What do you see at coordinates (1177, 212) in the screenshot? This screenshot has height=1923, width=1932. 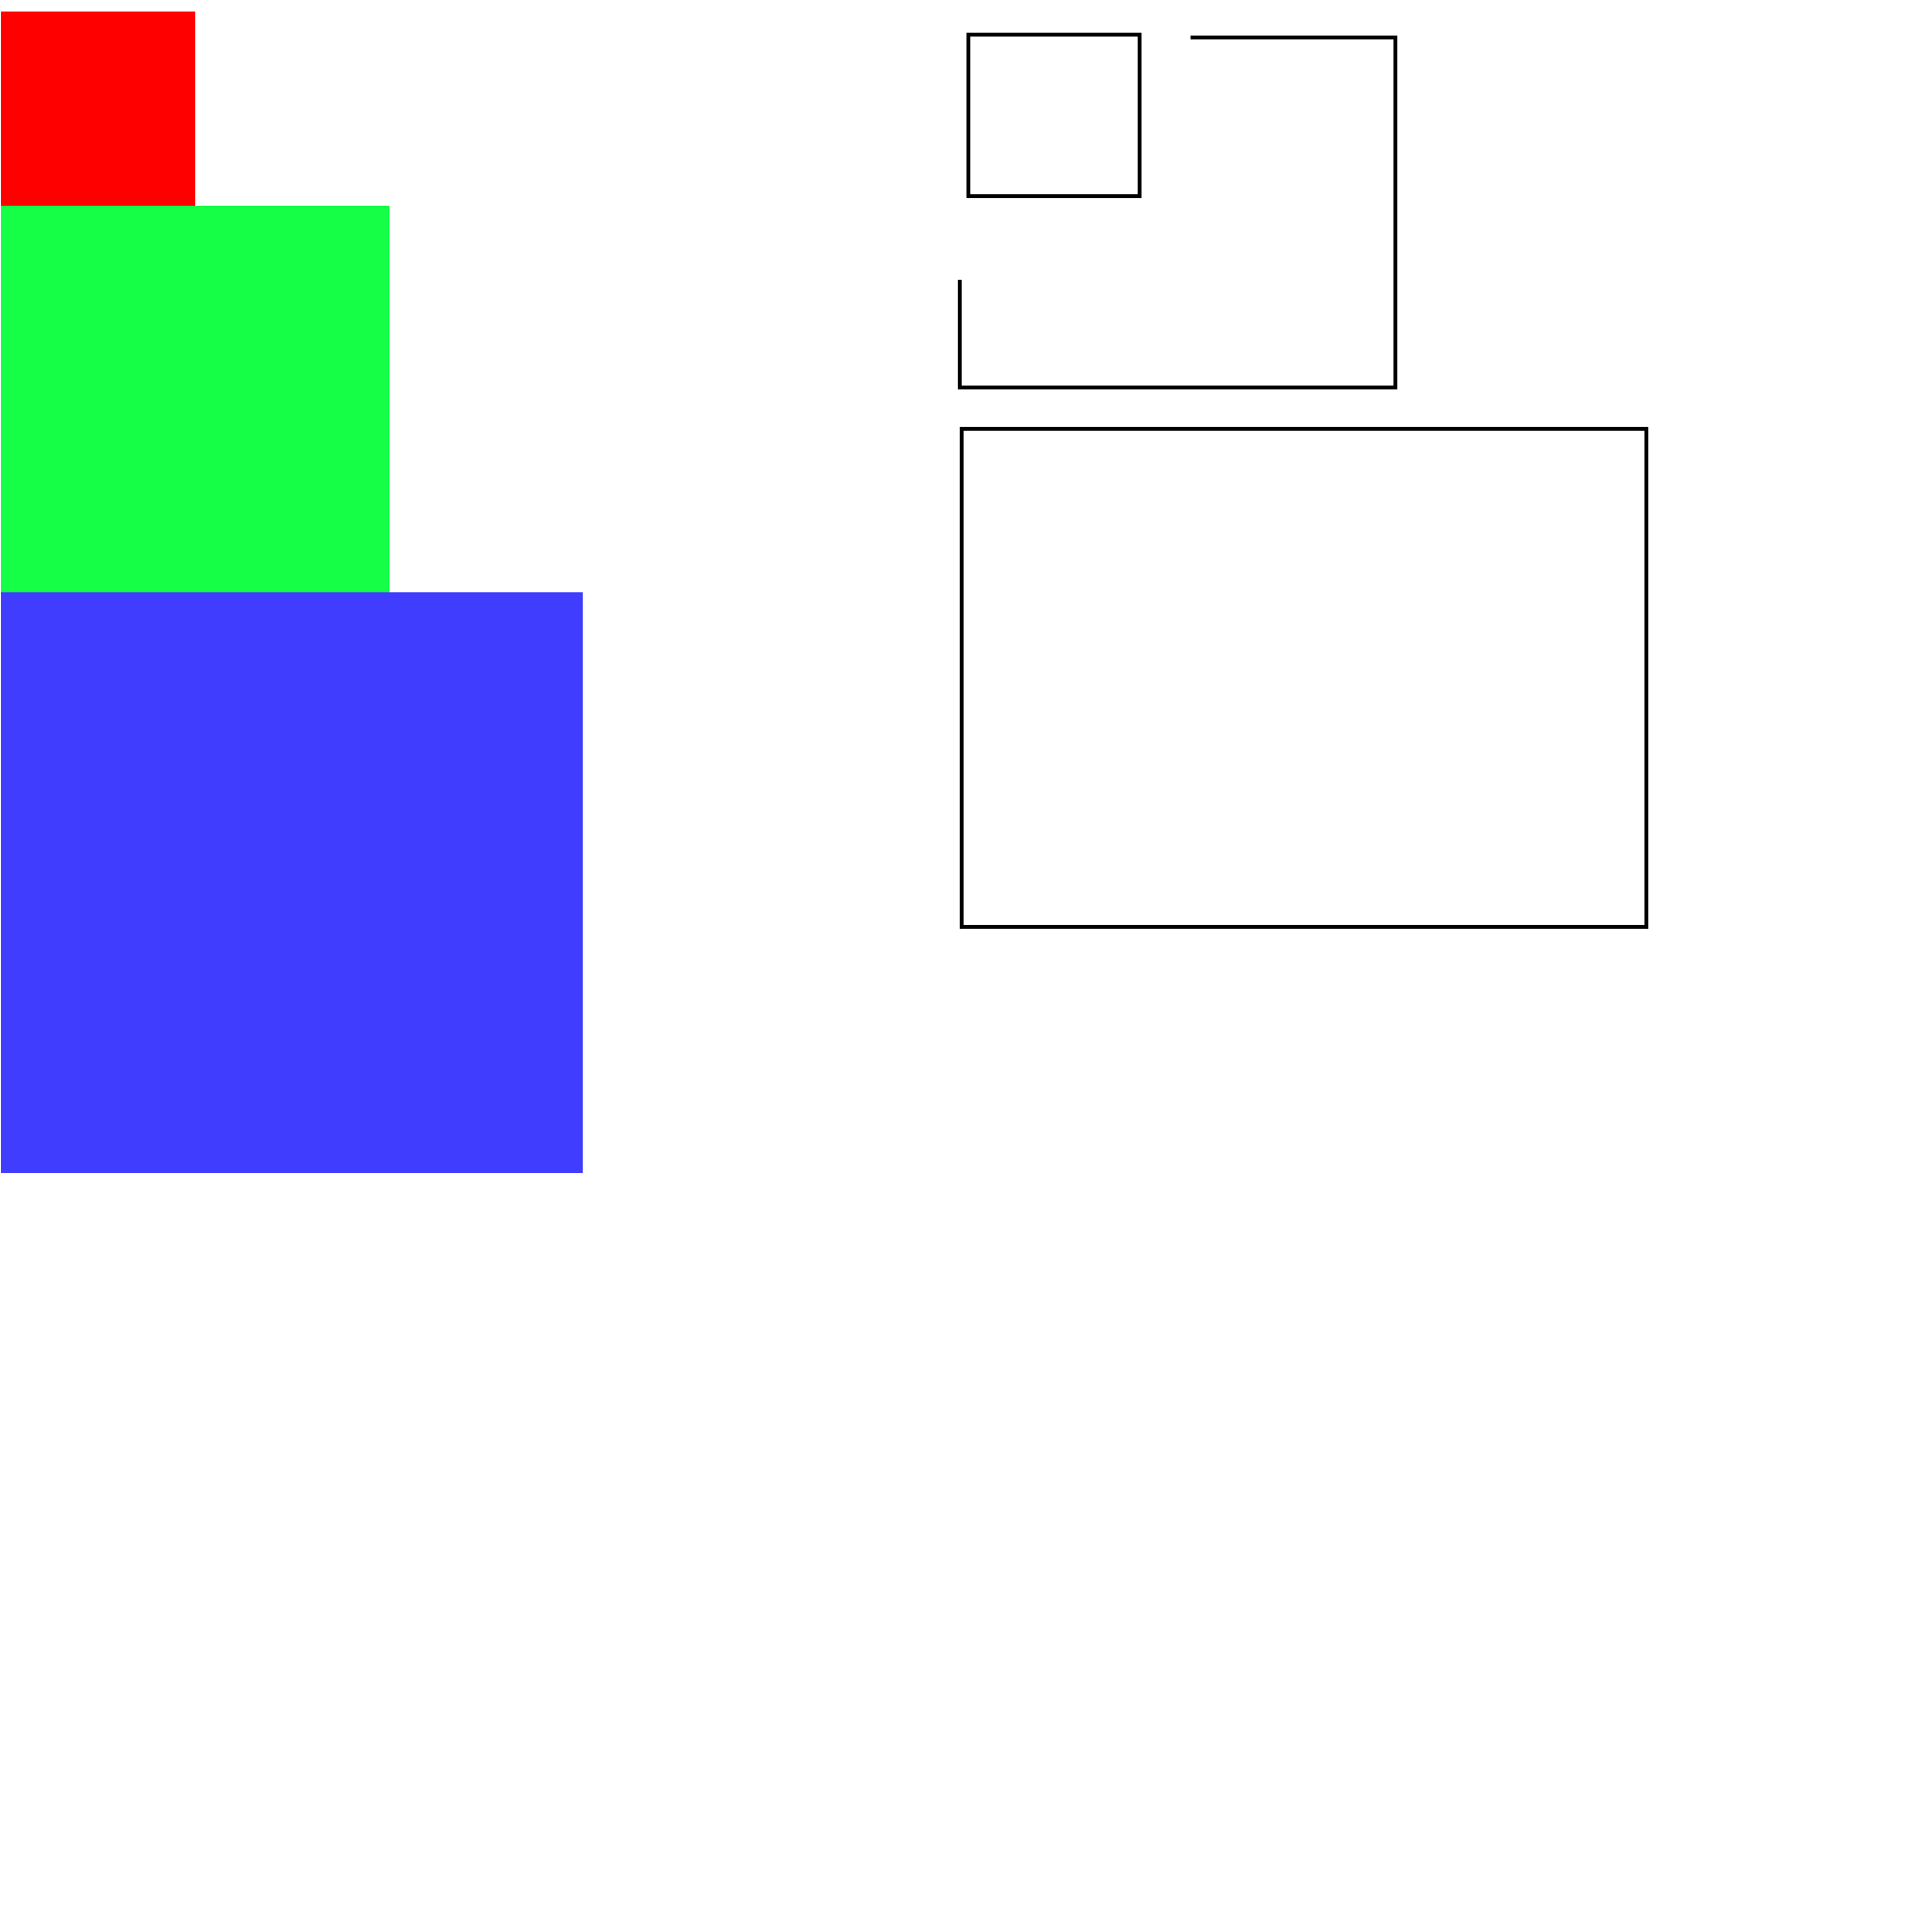 I see `open-bracket-outline` at bounding box center [1177, 212].